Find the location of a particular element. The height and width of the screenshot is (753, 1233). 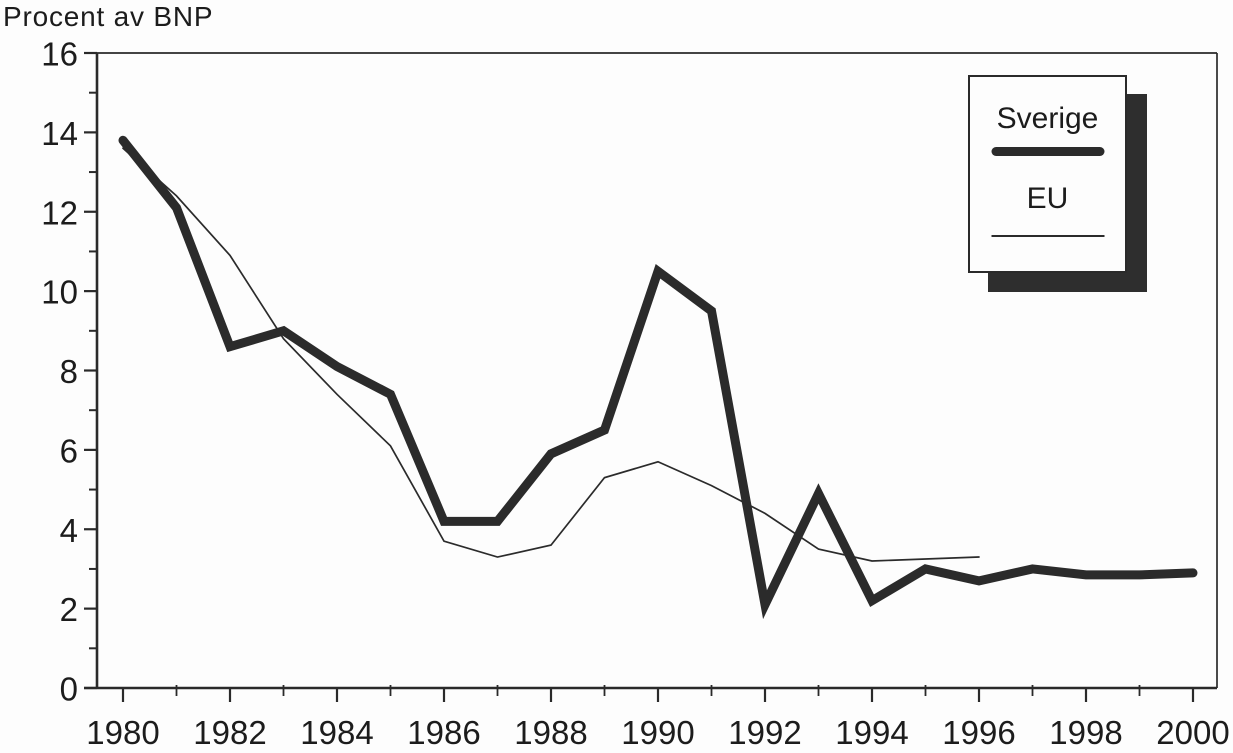

y-tick-label: 16 is located at coordinates (59, 54).